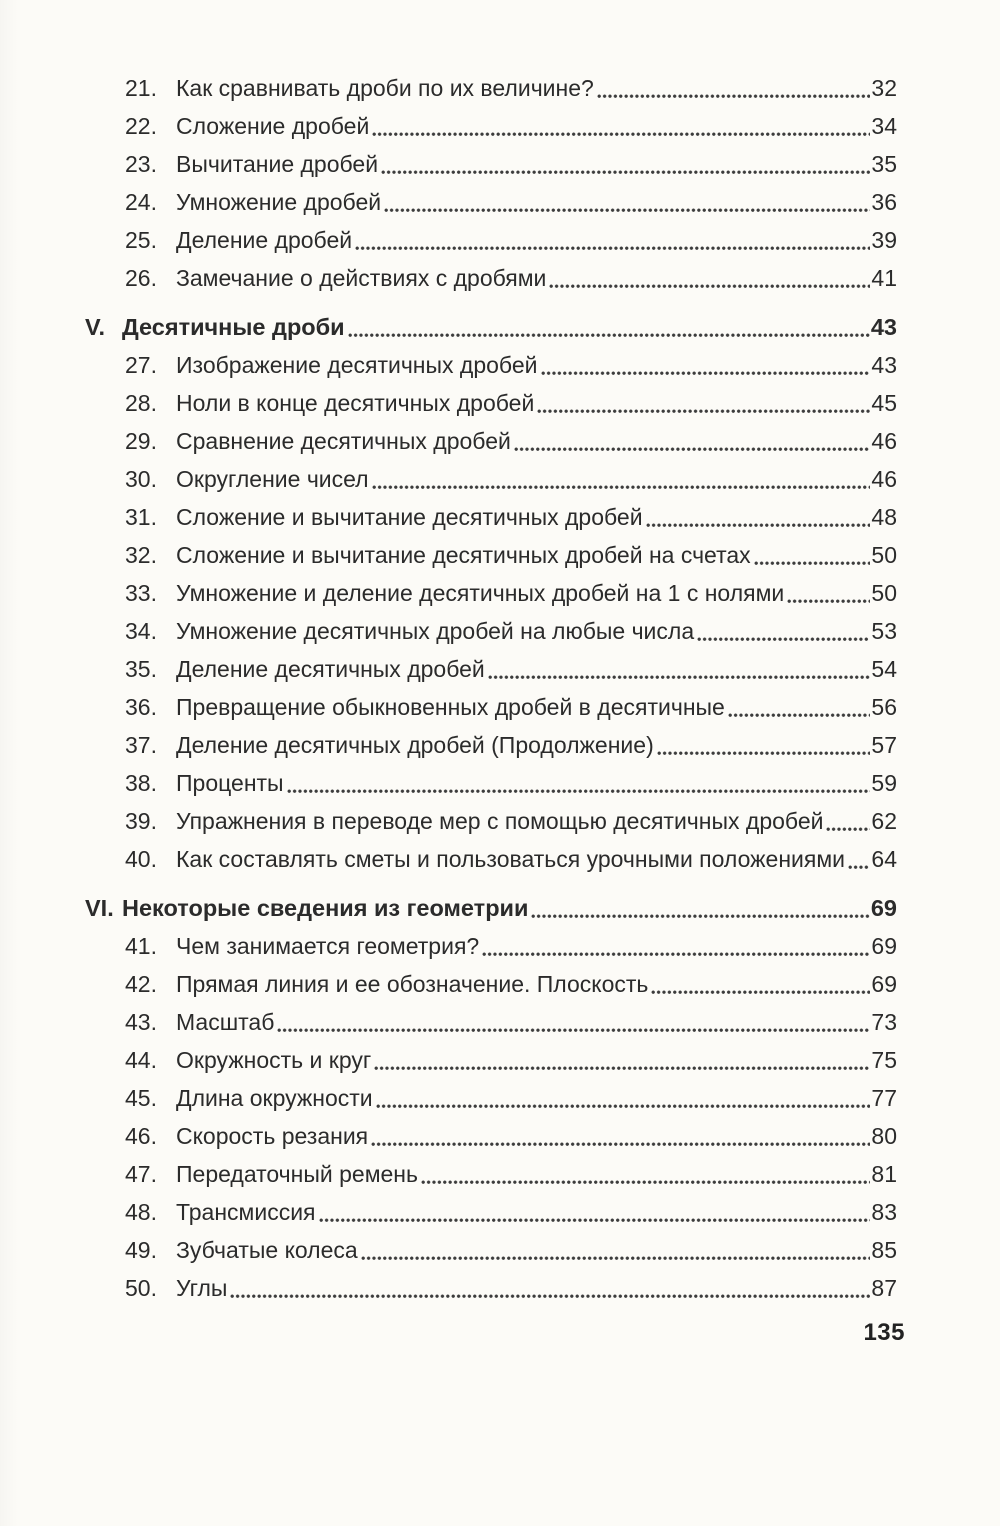 Image resolution: width=1000 pixels, height=1526 pixels. What do you see at coordinates (884, 859) in the screenshot?
I see `toc-entry-page: 64` at bounding box center [884, 859].